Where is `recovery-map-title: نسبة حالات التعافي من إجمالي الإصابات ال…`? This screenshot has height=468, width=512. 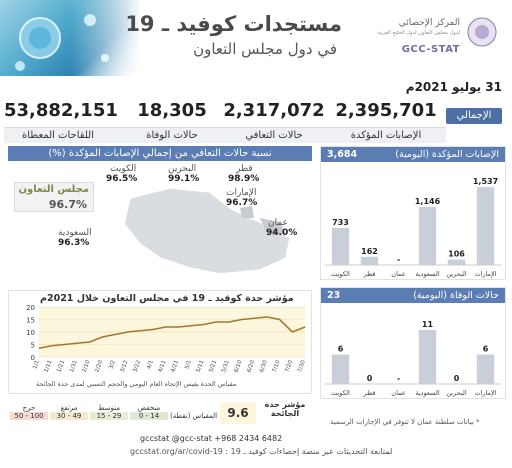 recovery-map-title: نسبة حالات التعافي من إجمالي الإصابات ال… is located at coordinates (160, 153).